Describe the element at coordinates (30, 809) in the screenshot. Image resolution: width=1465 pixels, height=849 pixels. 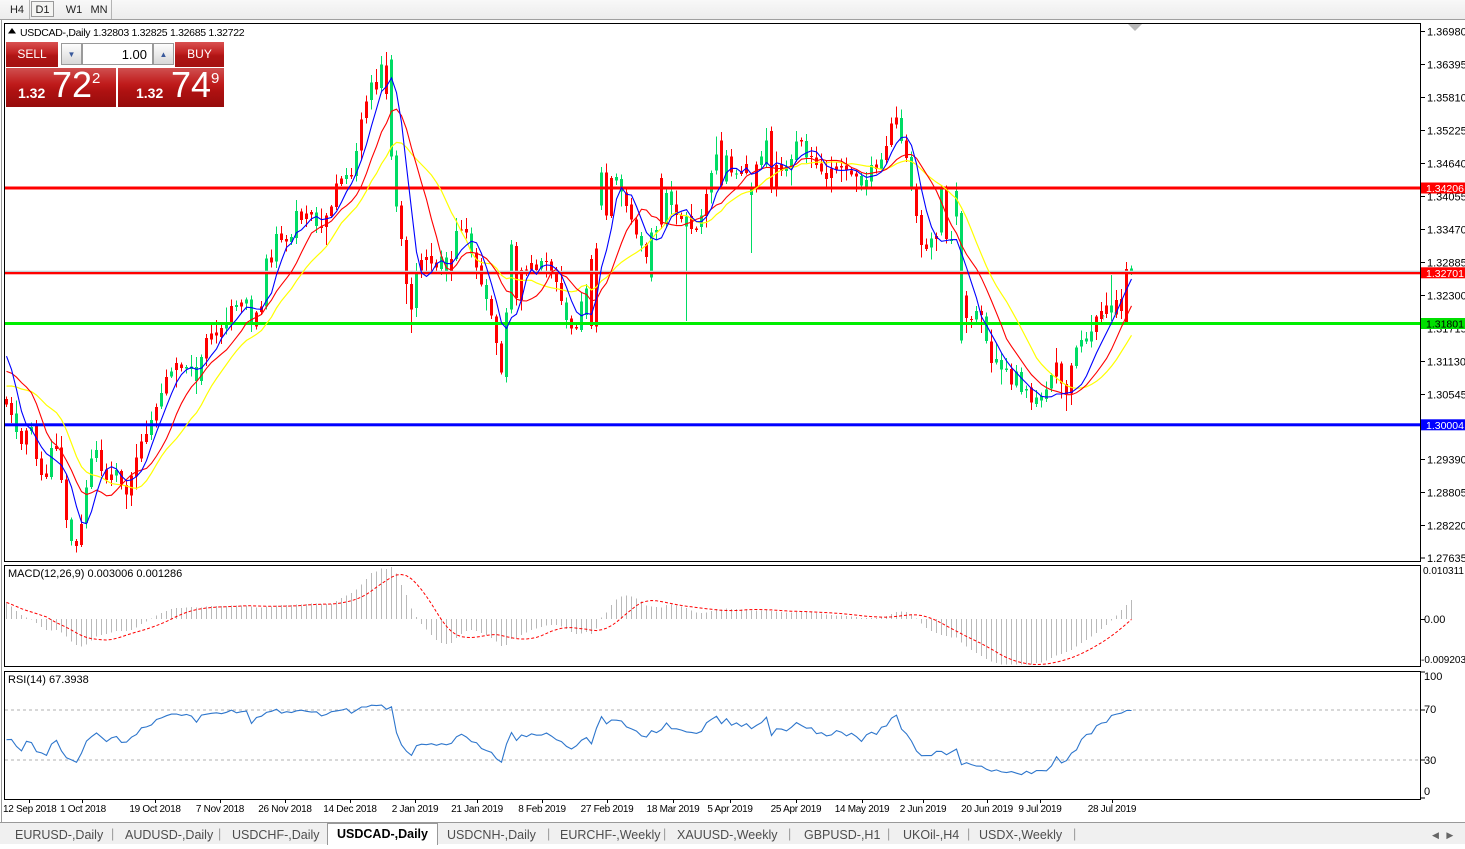
I see `svg-text: 12 Sep 2018` at that location.